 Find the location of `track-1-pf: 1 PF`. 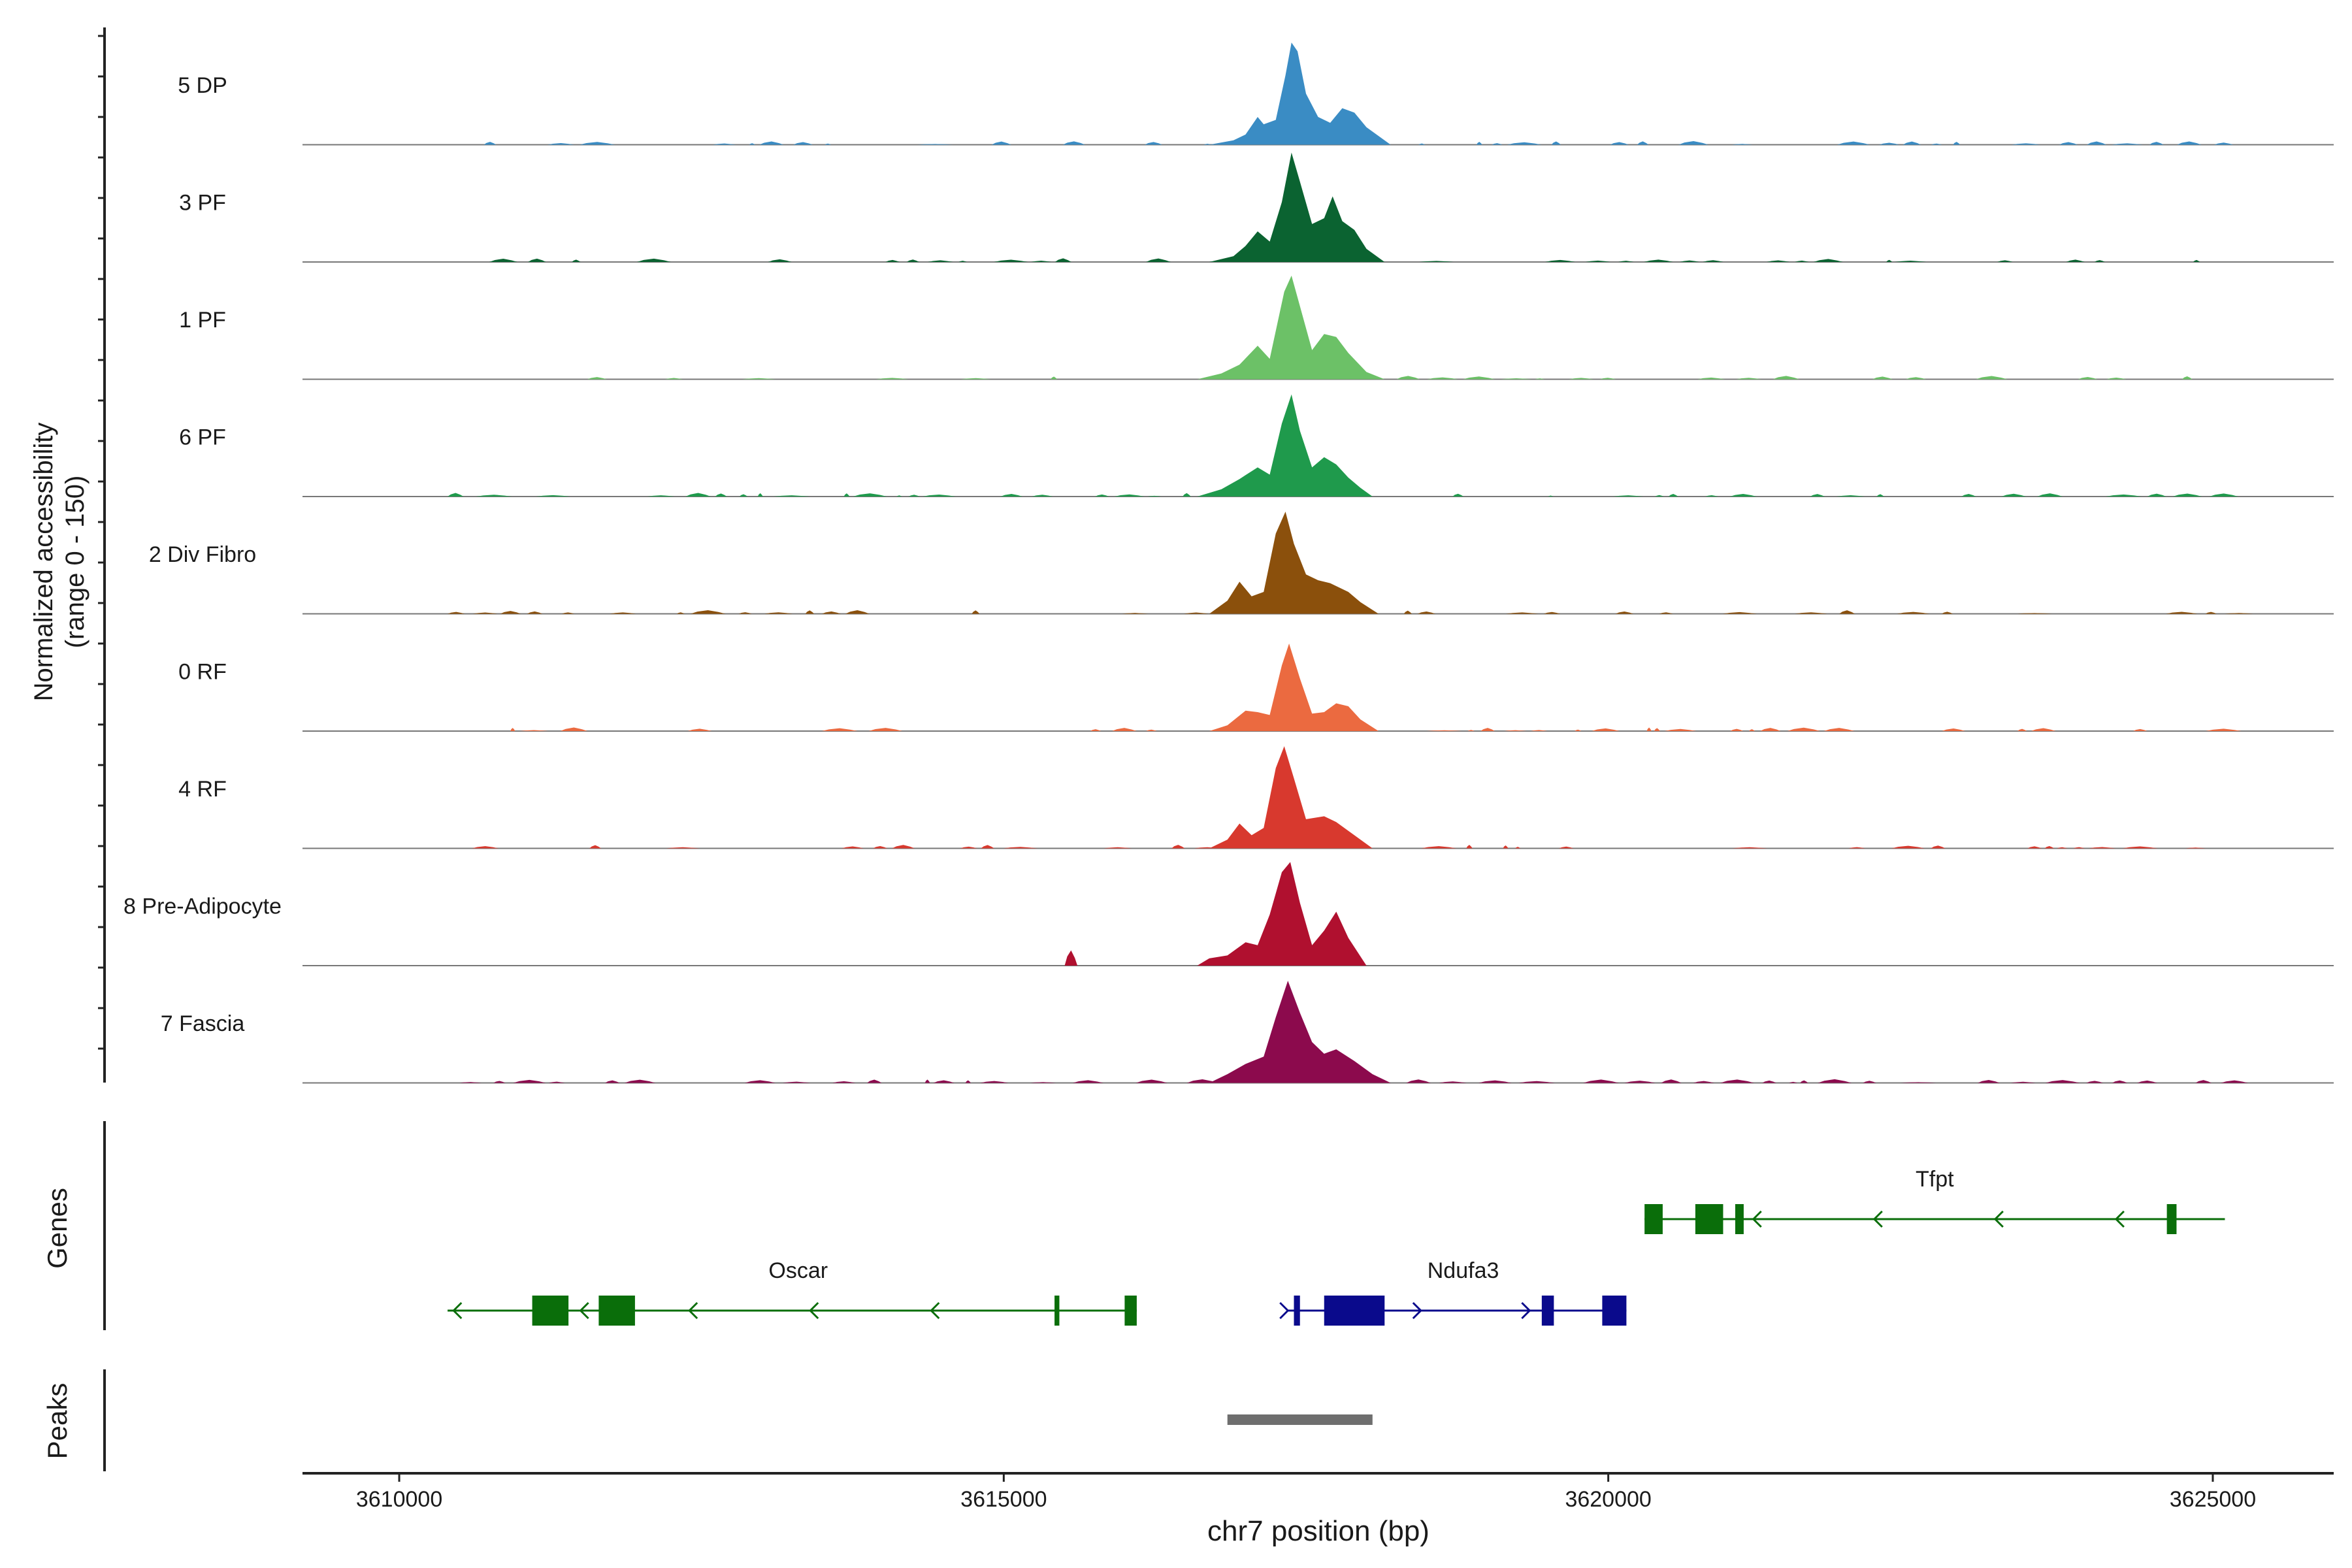

track-1-pf: 1 PF is located at coordinates (1256, 327).